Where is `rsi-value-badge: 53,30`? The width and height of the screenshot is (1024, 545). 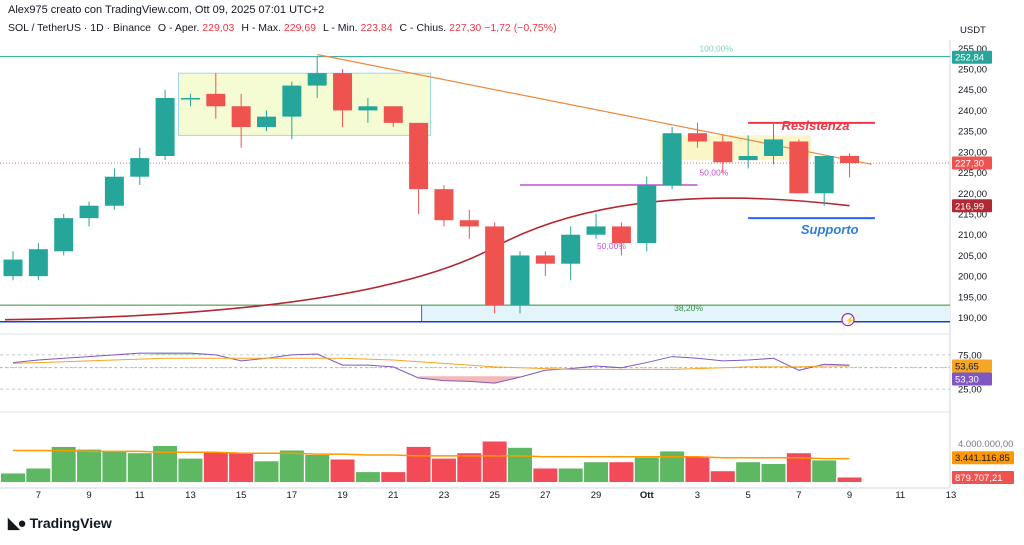 rsi-value-badge: 53,30 is located at coordinates (967, 380).